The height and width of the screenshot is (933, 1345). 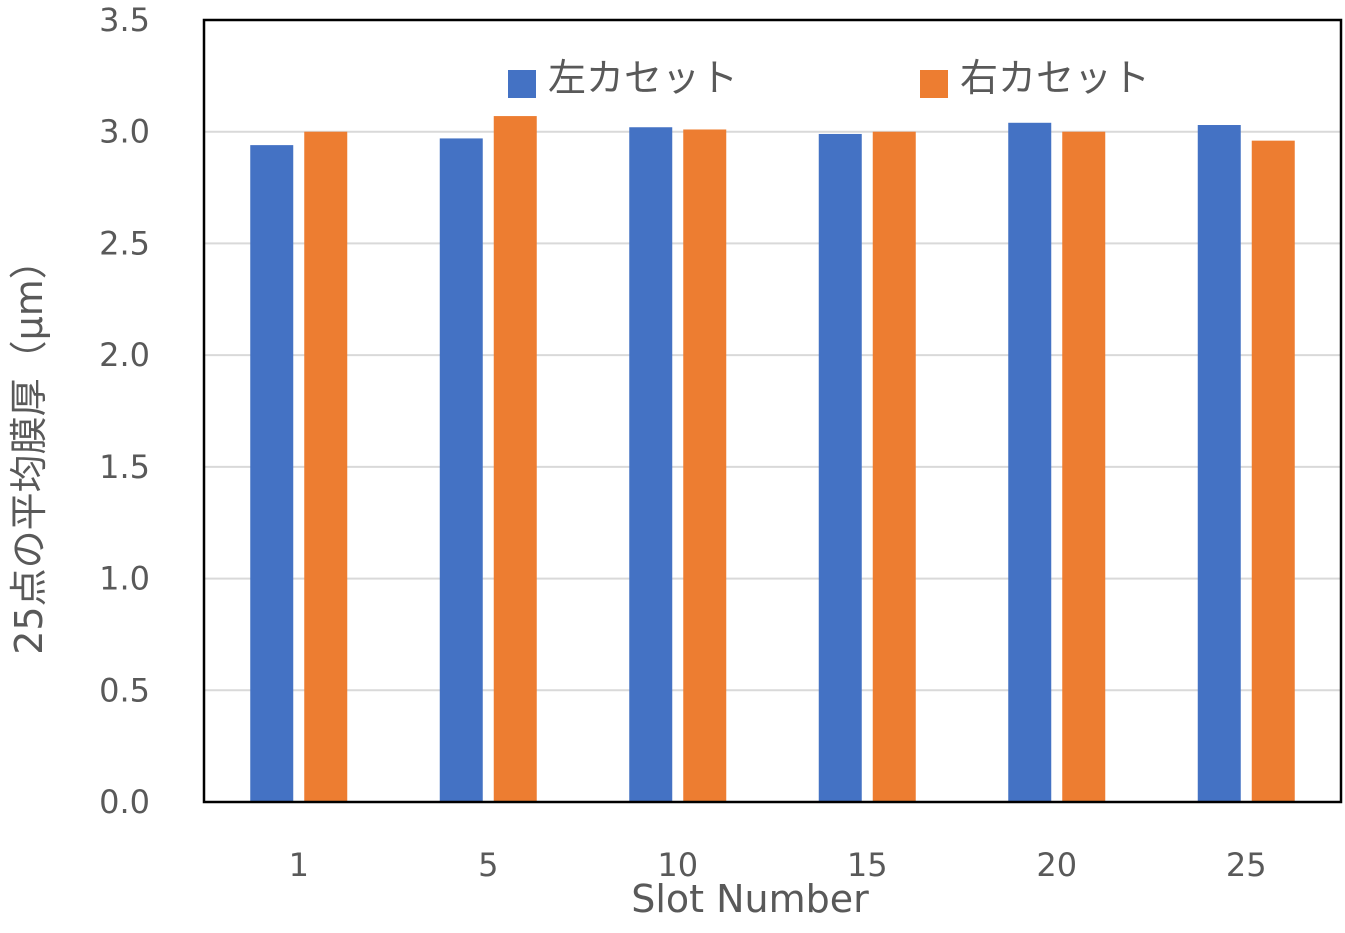 What do you see at coordinates (677, 865) in the screenshot?
I see `x-tick-label: 10` at bounding box center [677, 865].